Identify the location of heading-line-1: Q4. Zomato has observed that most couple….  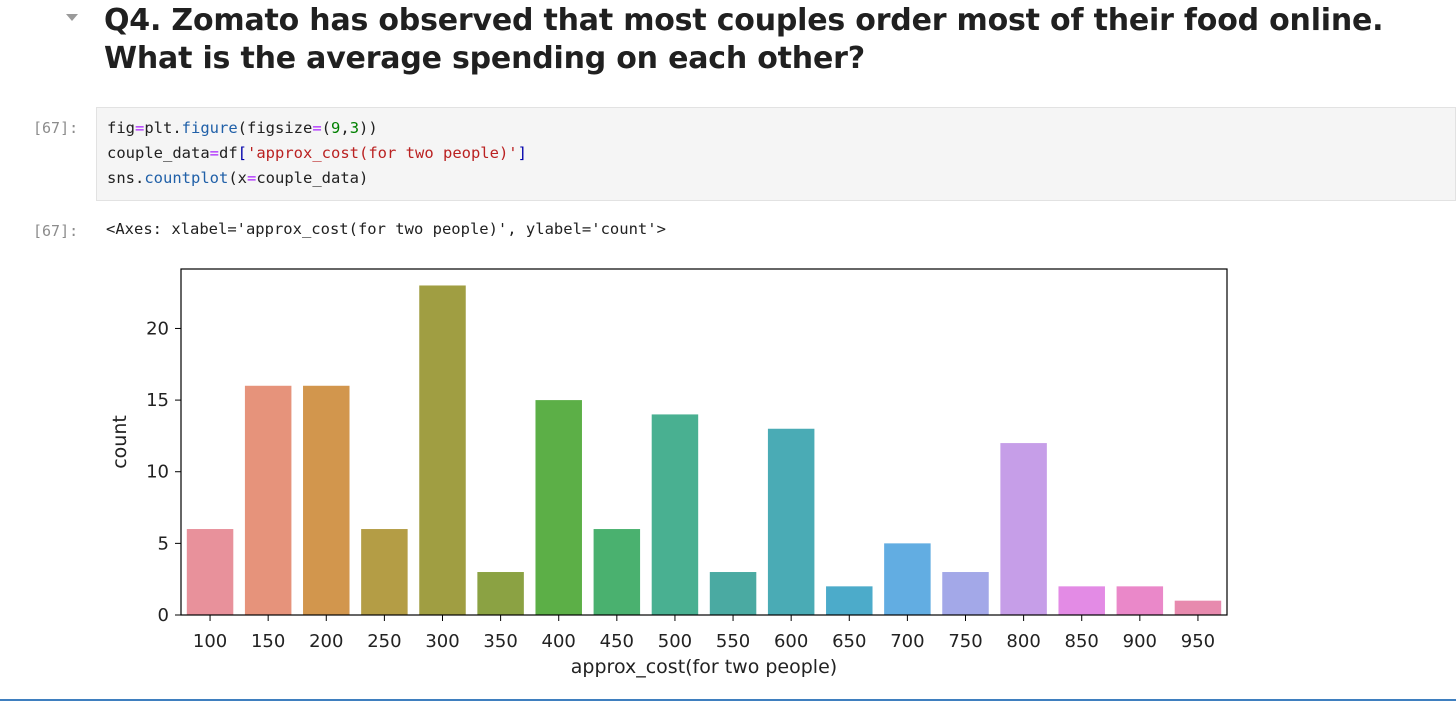
(744, 20).